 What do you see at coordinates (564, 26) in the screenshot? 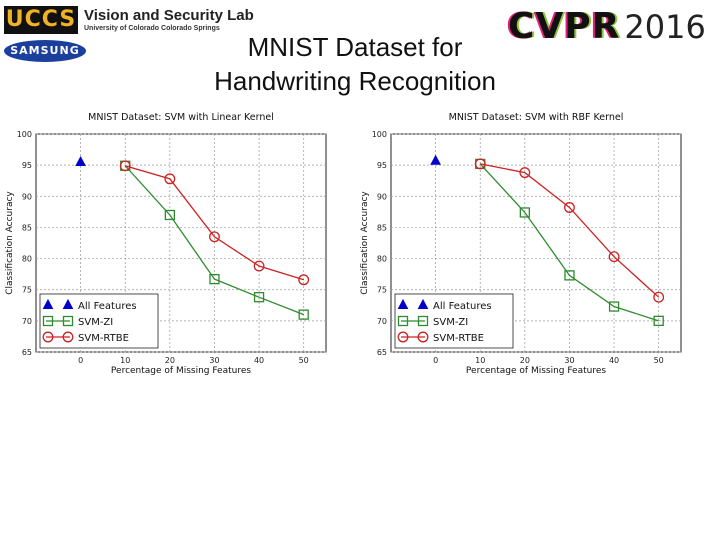
I see `cvpr-logo-text: CVPR` at bounding box center [564, 26].